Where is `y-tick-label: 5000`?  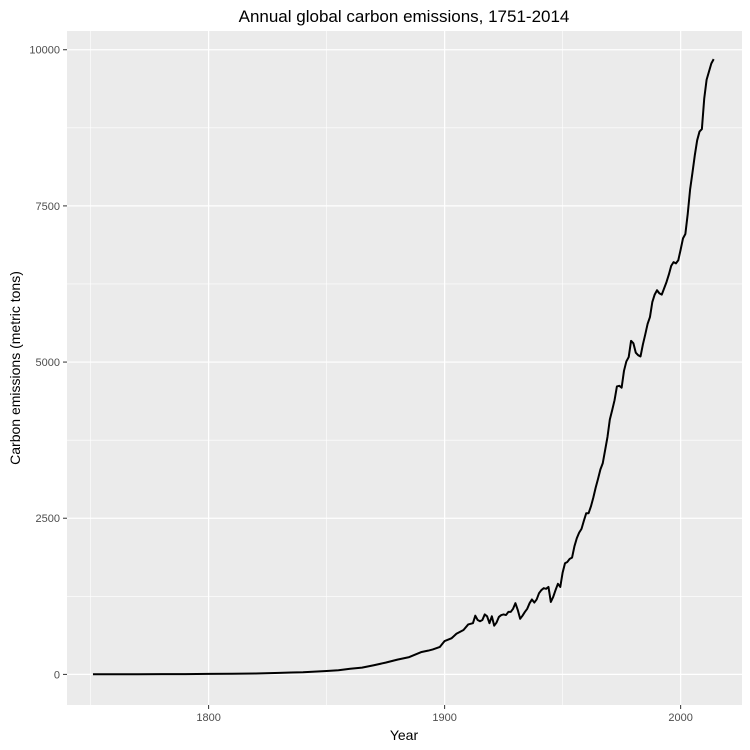
y-tick-label: 5000 is located at coordinates (48, 363).